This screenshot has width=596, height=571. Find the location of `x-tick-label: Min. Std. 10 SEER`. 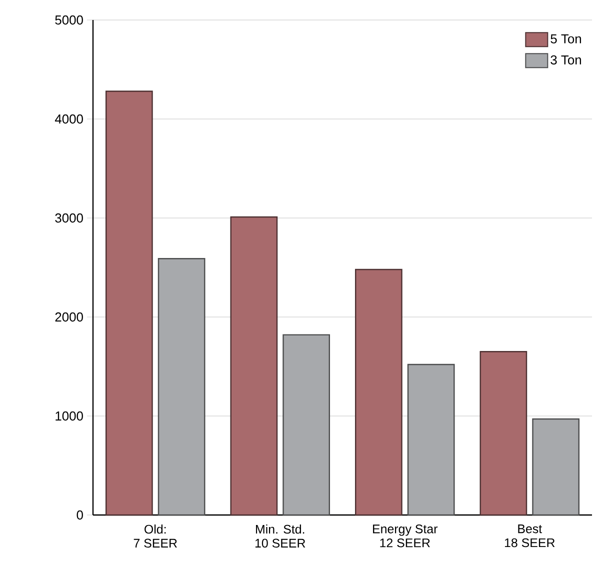

x-tick-label: Min. Std. 10 SEER is located at coordinates (280, 536).